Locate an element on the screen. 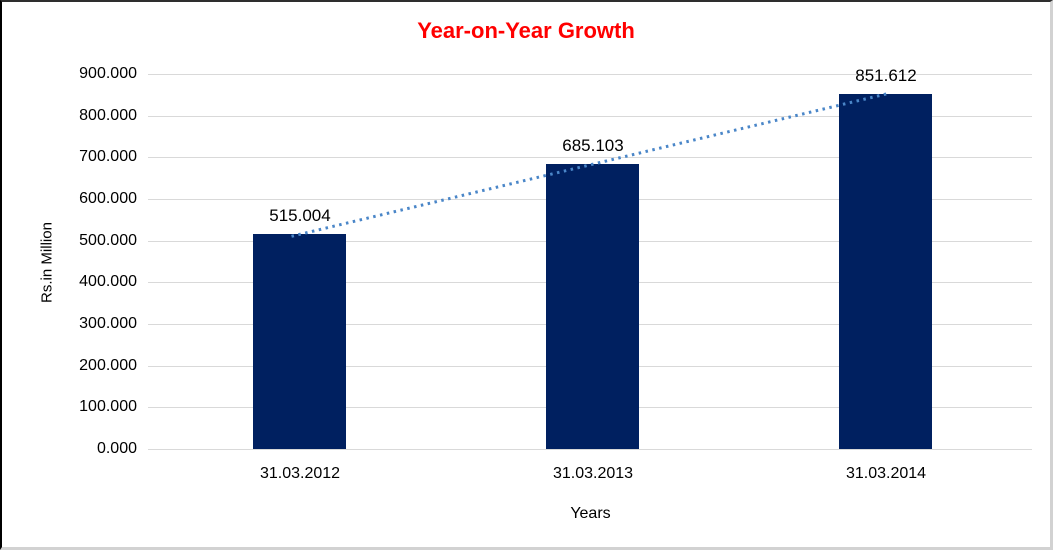 This screenshot has width=1053, height=550. y-axis-tick-label: 0.000 is located at coordinates (116, 448).